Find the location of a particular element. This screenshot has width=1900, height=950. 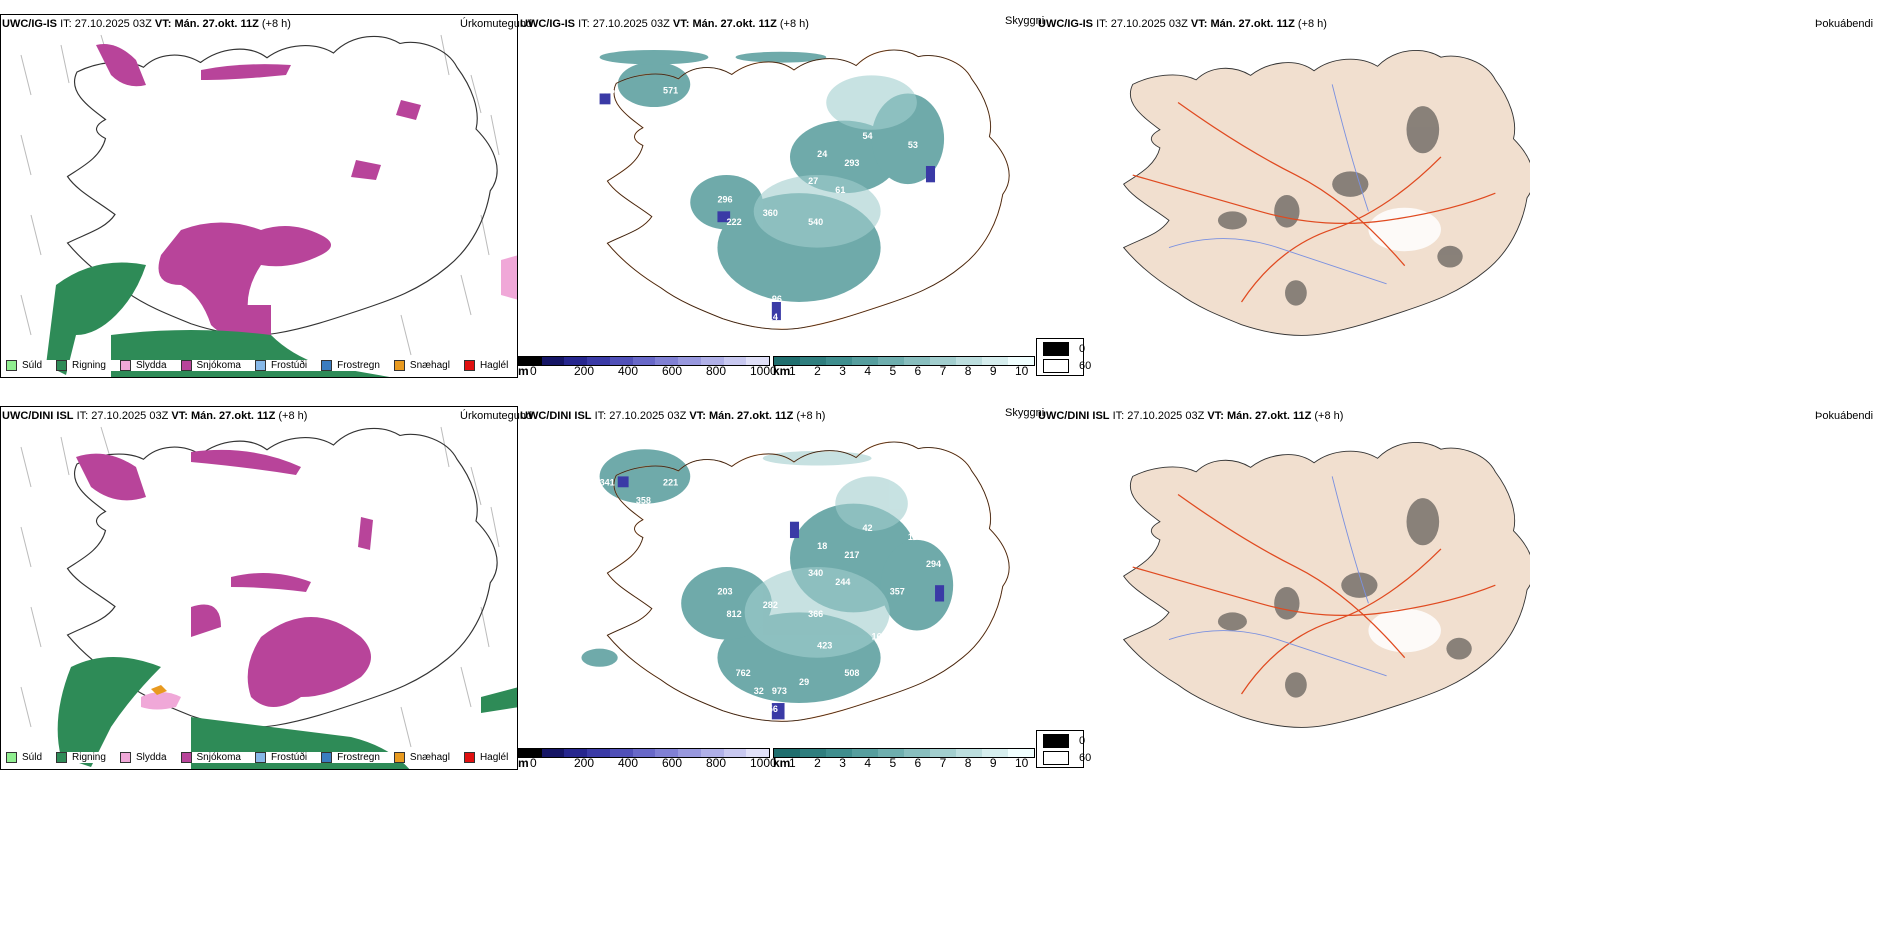

legend-item: Súld is located at coordinates (24, 365).